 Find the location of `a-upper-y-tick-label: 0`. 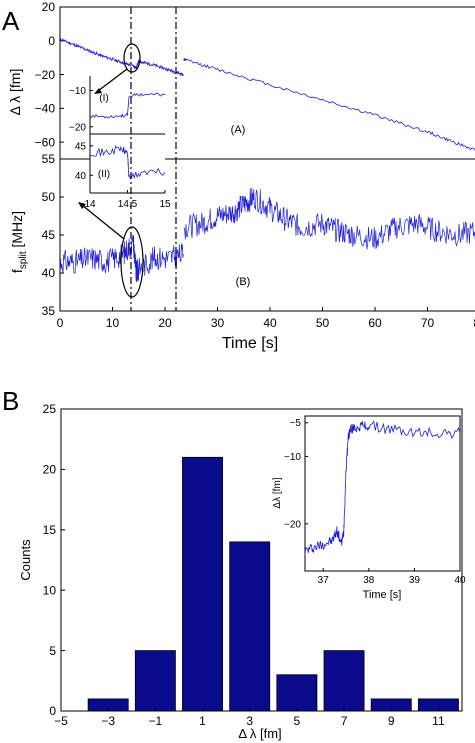

a-upper-y-tick-label: 0 is located at coordinates (51, 41).